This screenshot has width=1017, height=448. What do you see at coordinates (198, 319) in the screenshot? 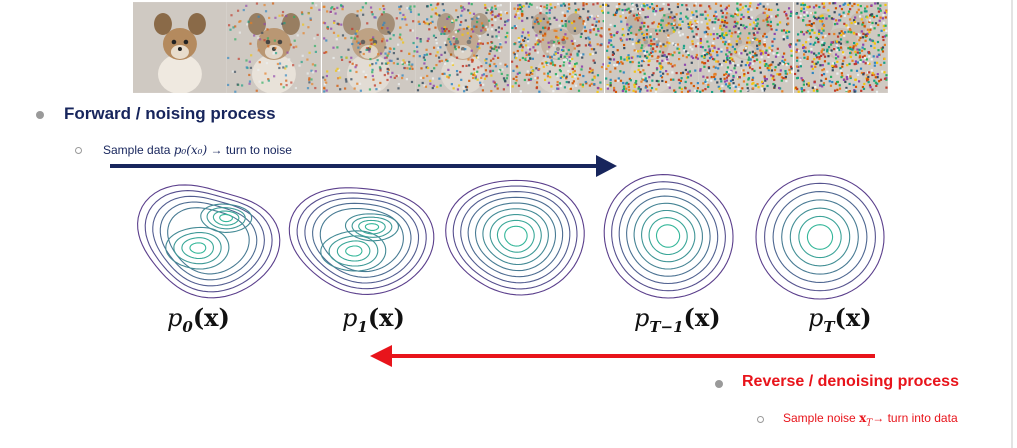
I see `label-p0: p0(x)` at bounding box center [198, 319].